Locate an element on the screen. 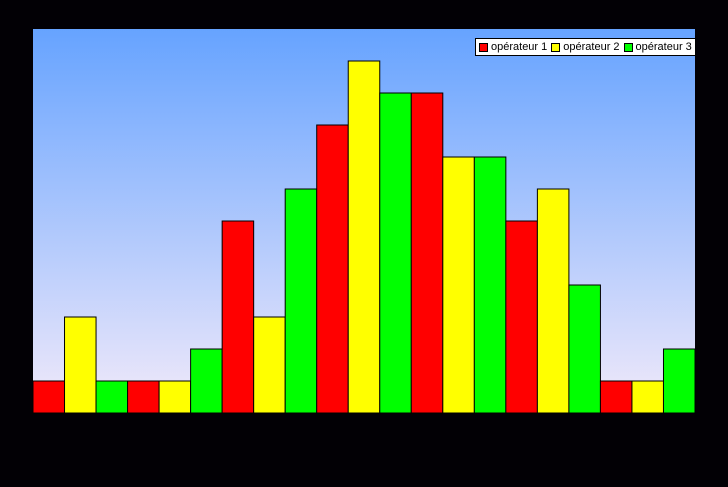  legend-item-operateur-1: opérateur 1 is located at coordinates (513, 47).